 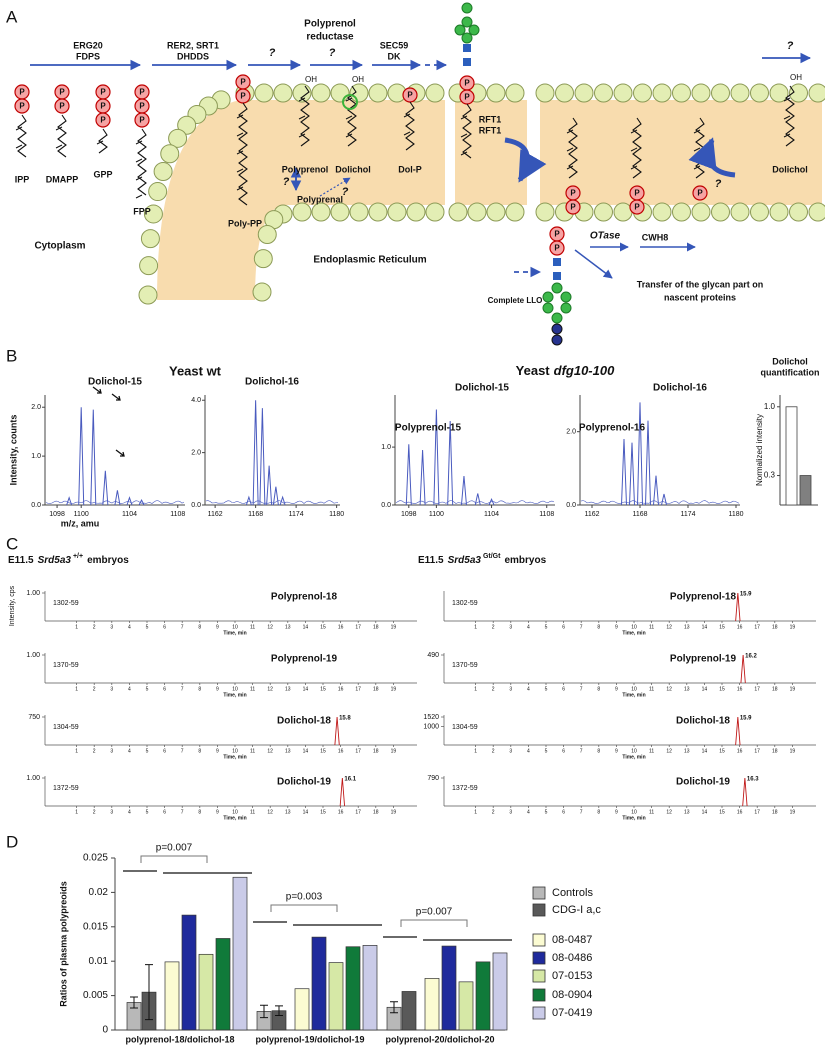 I want to click on peak-label: 16.2, so click(x=751, y=657).